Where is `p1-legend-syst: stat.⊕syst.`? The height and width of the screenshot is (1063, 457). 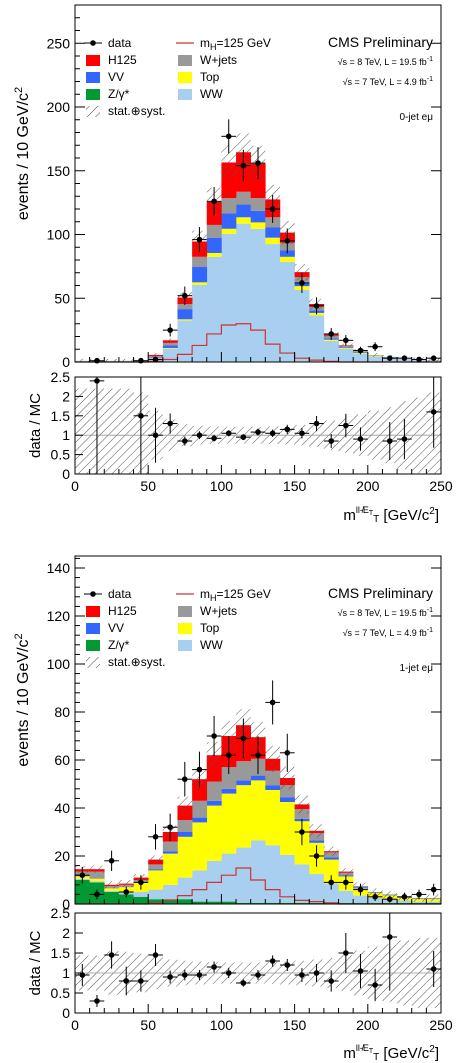
p1-legend-syst: stat.⊕syst. is located at coordinates (136, 662).